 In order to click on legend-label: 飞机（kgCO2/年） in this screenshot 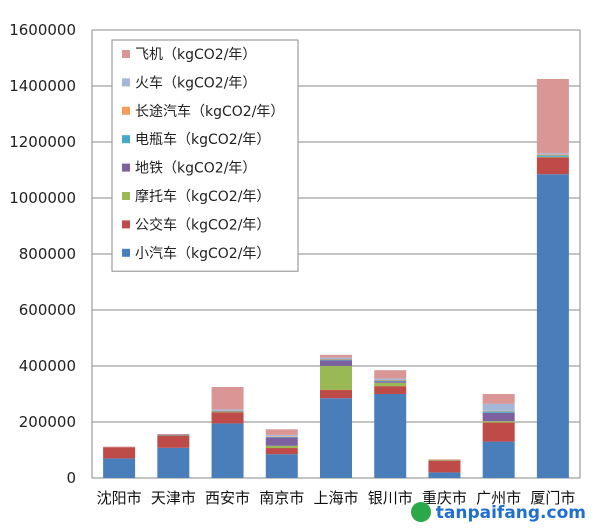, I will do `click(195, 55)`.